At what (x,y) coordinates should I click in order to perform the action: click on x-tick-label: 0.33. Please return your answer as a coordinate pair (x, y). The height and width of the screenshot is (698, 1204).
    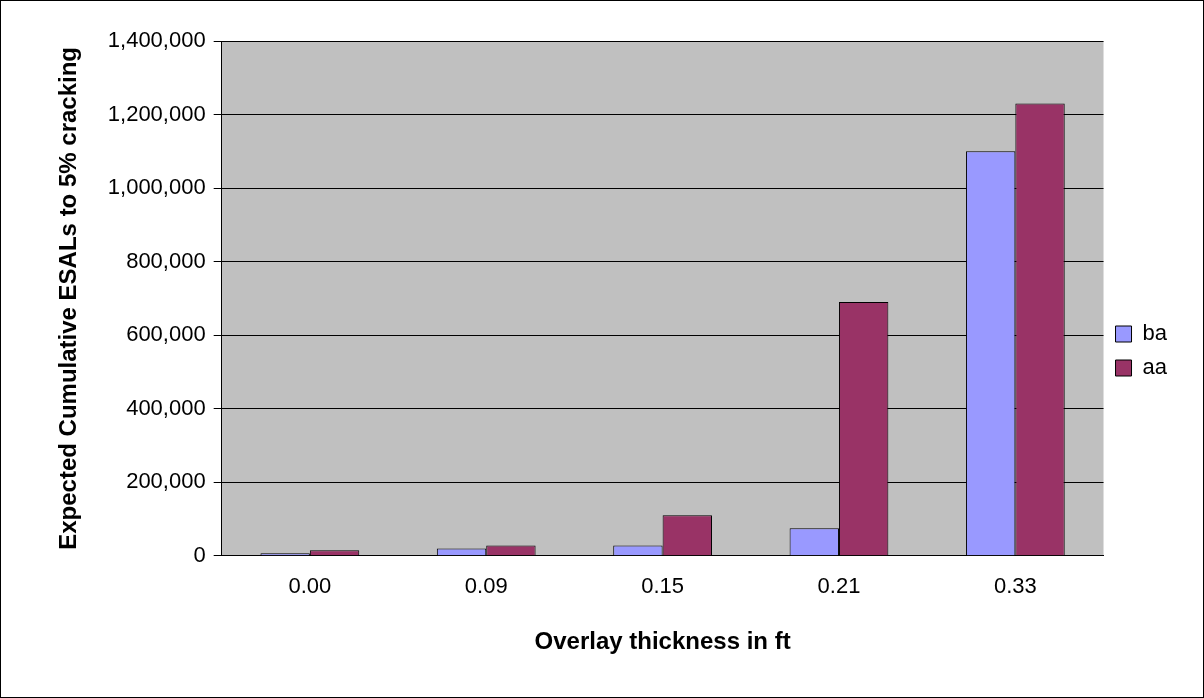
    Looking at the image, I should click on (1015, 586).